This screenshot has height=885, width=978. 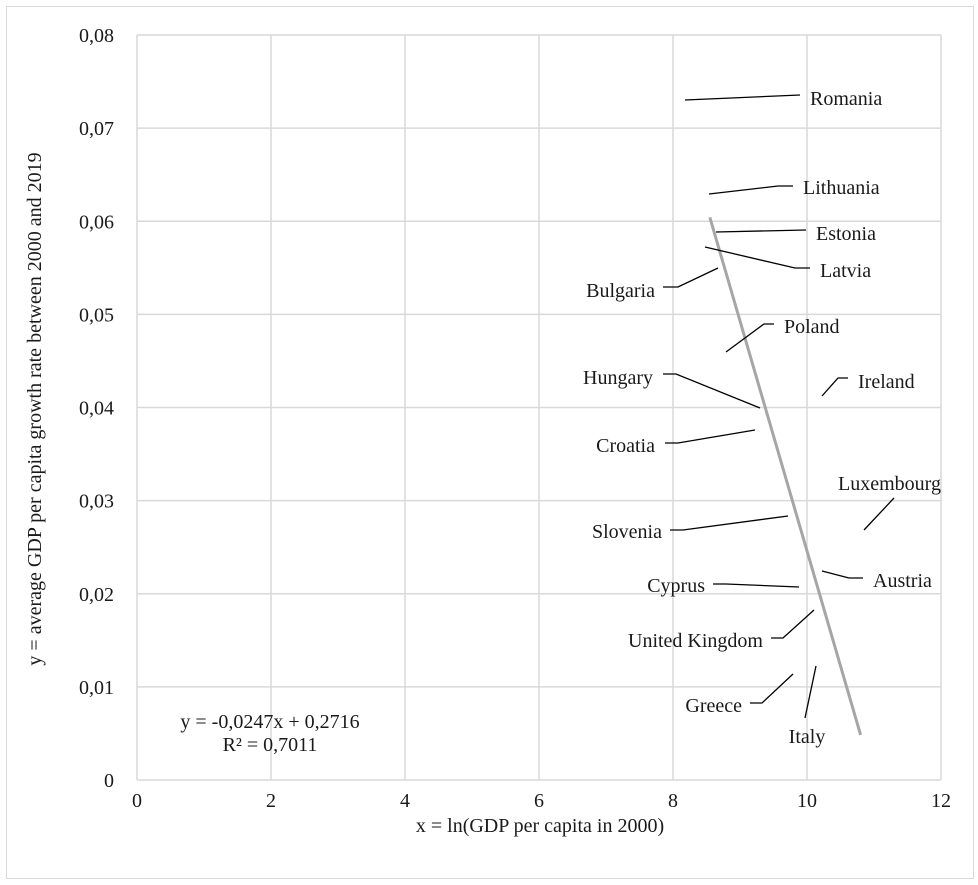 What do you see at coordinates (845, 271) in the screenshot?
I see `data-label: Latvia` at bounding box center [845, 271].